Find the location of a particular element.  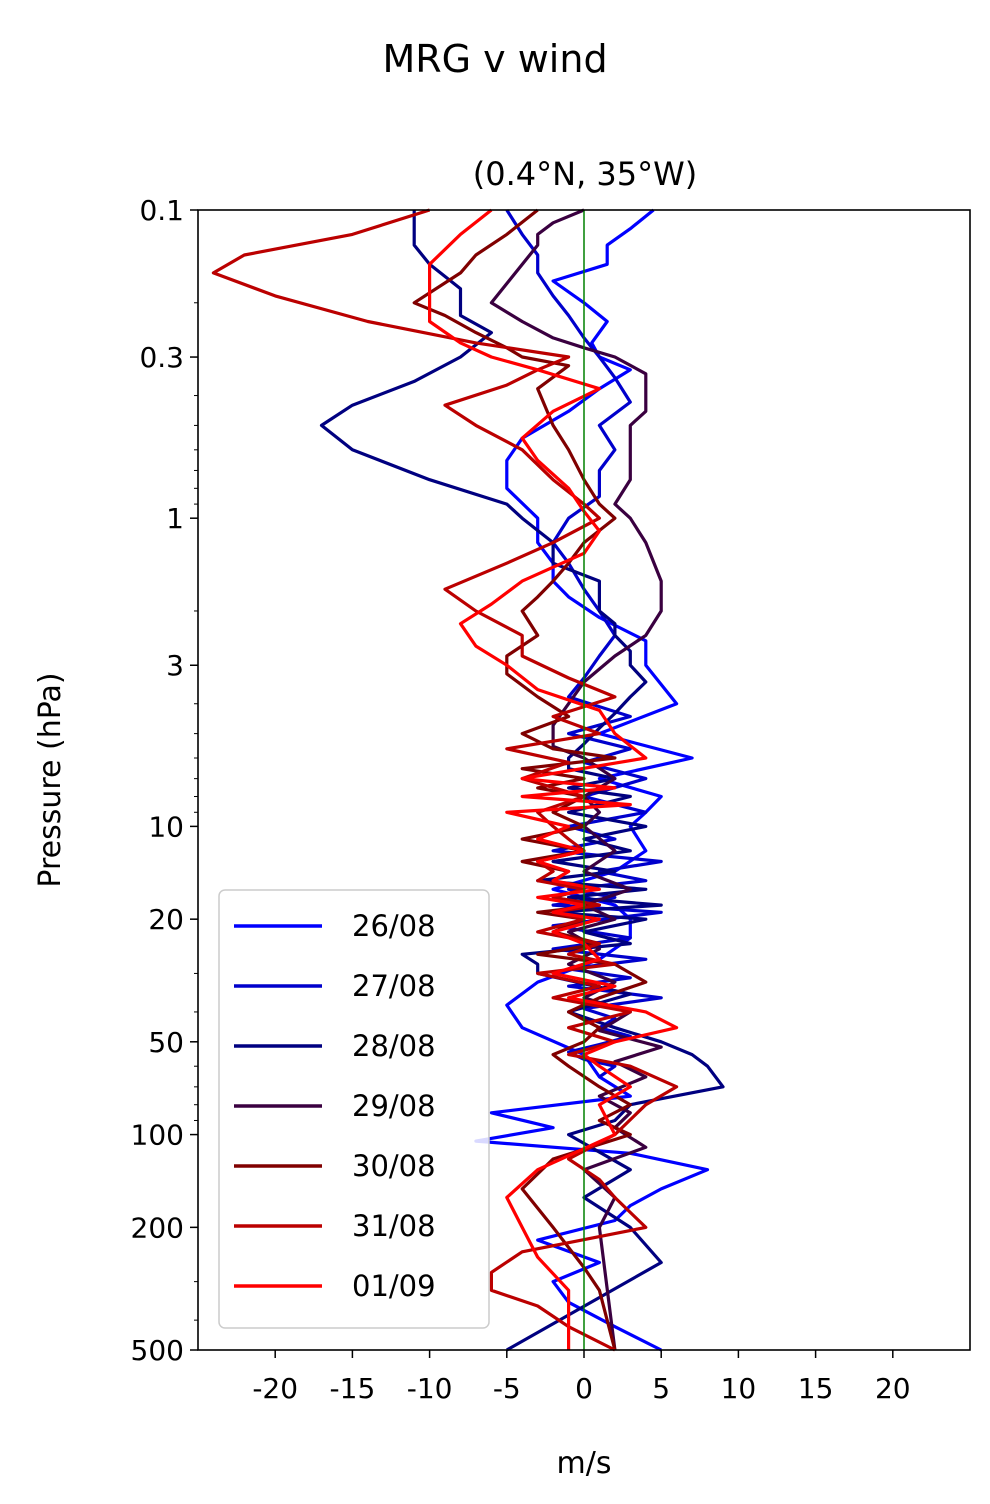

x-axis-label: m/s is located at coordinates (584, 1463).